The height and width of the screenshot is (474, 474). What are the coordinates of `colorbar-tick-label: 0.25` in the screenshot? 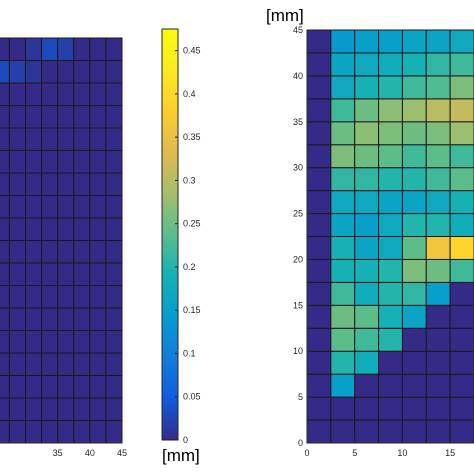 It's located at (192, 224).